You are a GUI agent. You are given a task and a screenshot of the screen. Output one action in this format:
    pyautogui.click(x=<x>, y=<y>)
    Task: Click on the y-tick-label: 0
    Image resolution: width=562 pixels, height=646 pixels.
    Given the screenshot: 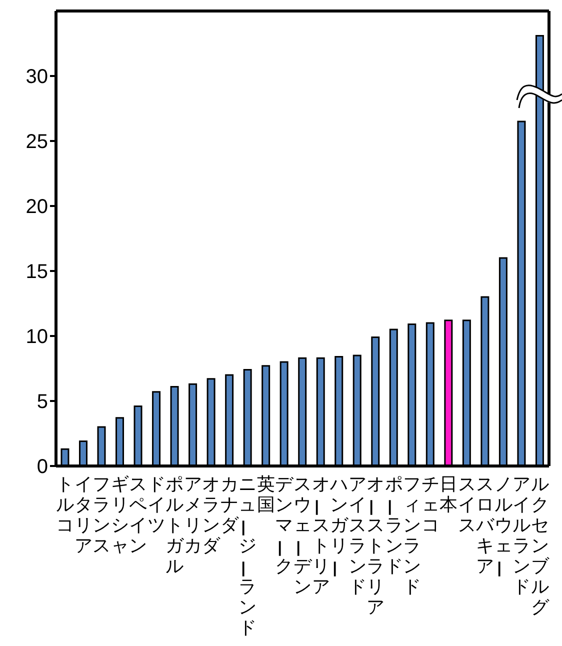 What is the action you would take?
    pyautogui.click(x=42, y=467)
    